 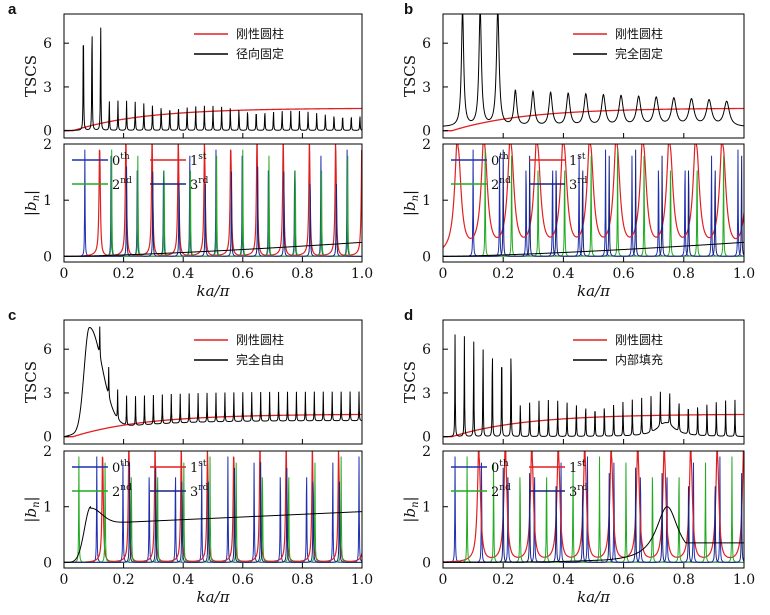 What do you see at coordinates (593, 70) in the screenshot?
I see `series-完全固定` at bounding box center [593, 70].